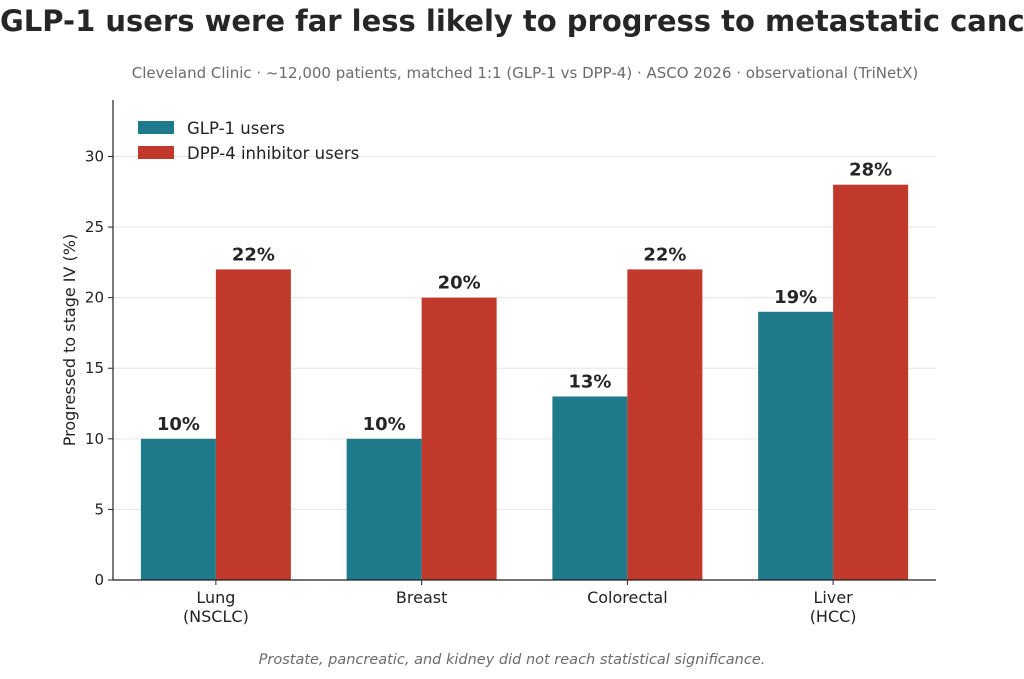 The image size is (1024, 679). Describe the element at coordinates (236, 128) in the screenshot. I see `legend-label-glp1: GLP-1 users` at that location.